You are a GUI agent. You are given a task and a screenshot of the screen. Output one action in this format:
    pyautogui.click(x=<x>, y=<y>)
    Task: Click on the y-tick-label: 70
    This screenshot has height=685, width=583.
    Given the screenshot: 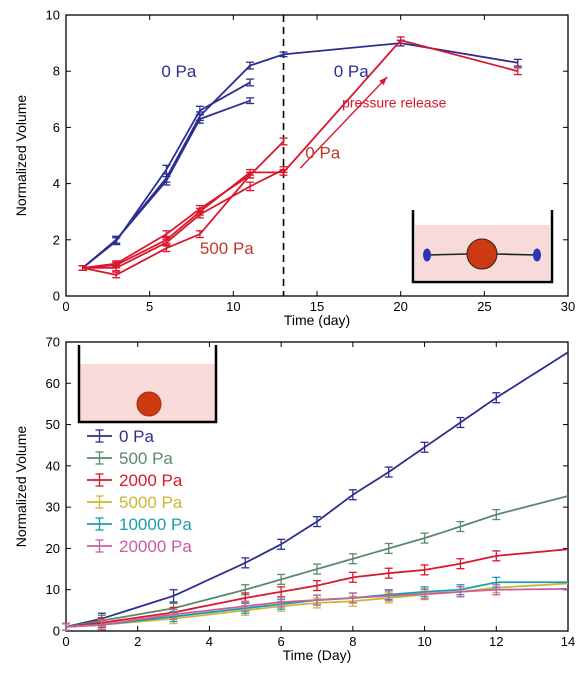 What is the action you would take?
    pyautogui.click(x=53, y=342)
    